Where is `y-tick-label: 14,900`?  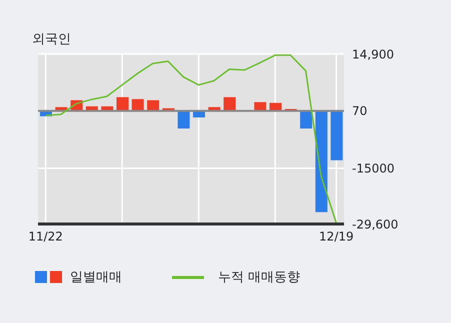
y-tick-label: 14,900 is located at coordinates (373, 54).